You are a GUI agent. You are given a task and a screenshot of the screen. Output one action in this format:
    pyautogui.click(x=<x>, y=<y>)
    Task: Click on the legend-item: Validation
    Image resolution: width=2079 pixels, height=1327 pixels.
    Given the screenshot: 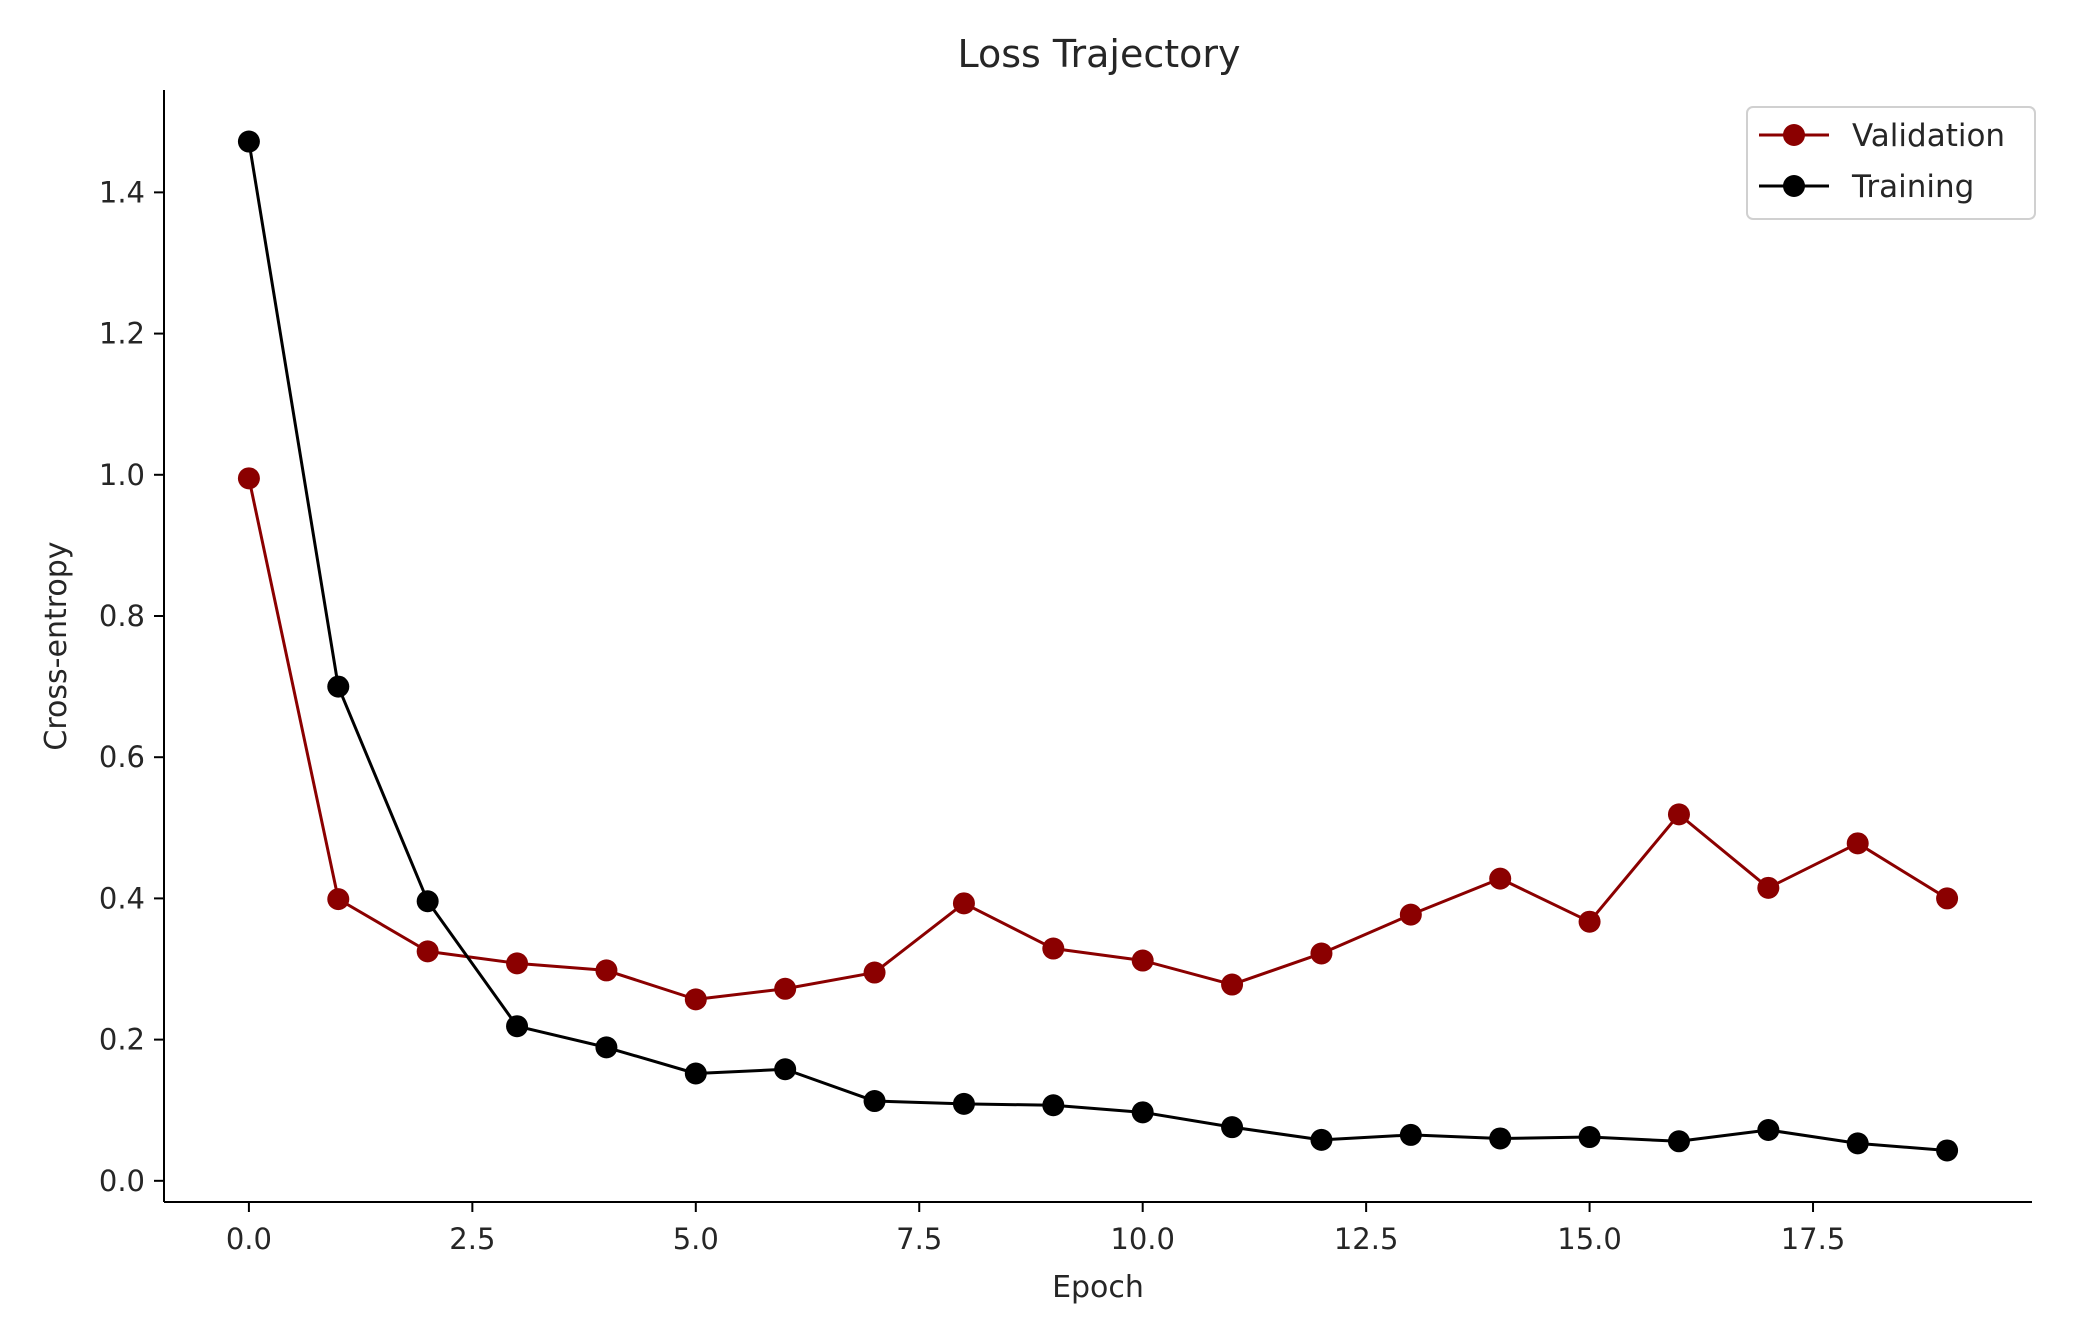 What is the action you would take?
    pyautogui.click(x=1882, y=136)
    